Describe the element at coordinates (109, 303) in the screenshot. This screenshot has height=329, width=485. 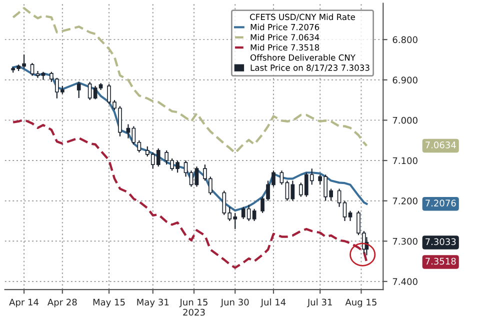
I see `x-tick-label: May 15` at that location.